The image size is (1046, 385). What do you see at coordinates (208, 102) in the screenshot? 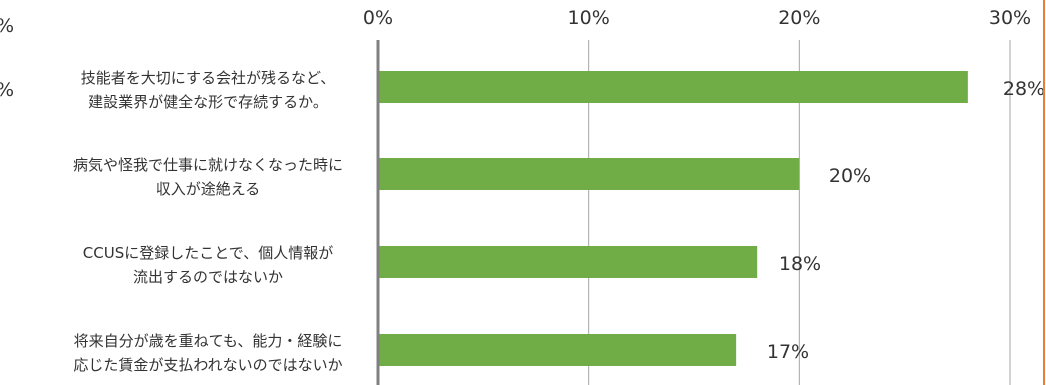
I see `category-label: 建設業界が健全な形で存続するか。` at bounding box center [208, 102].